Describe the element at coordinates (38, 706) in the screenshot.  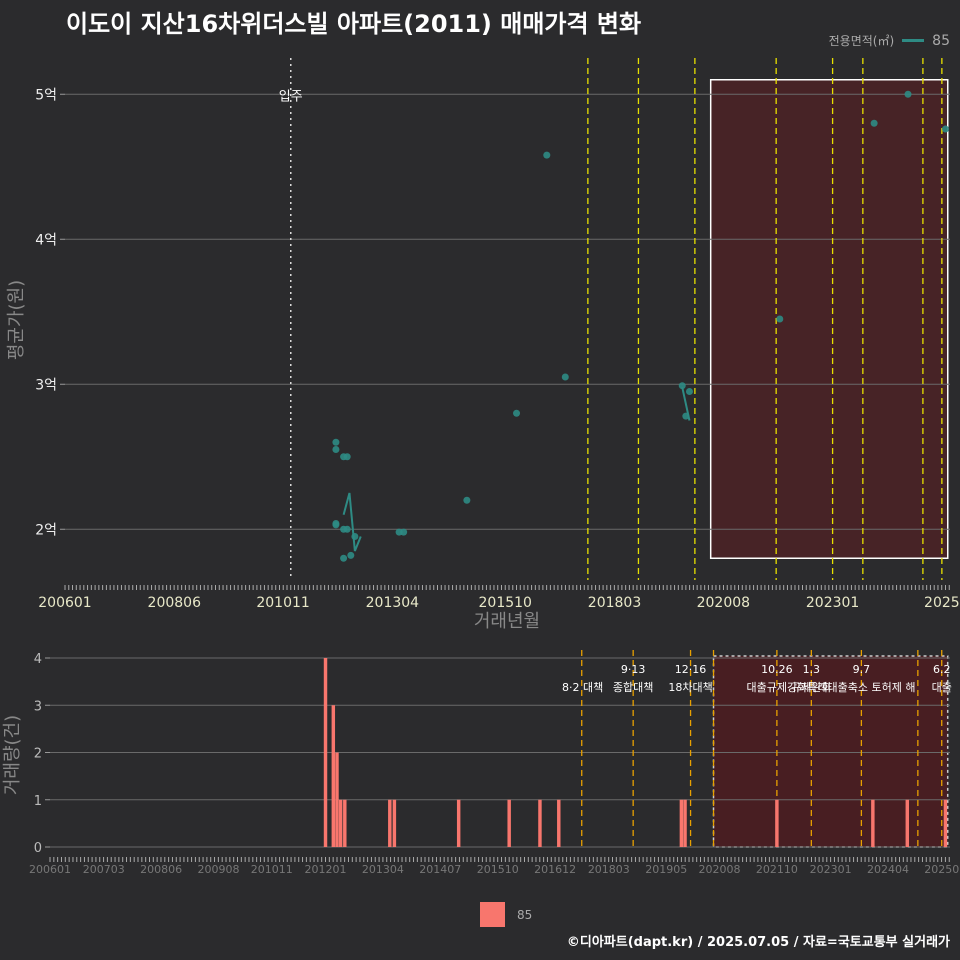
I see `y-tick-label: 3` at that location.